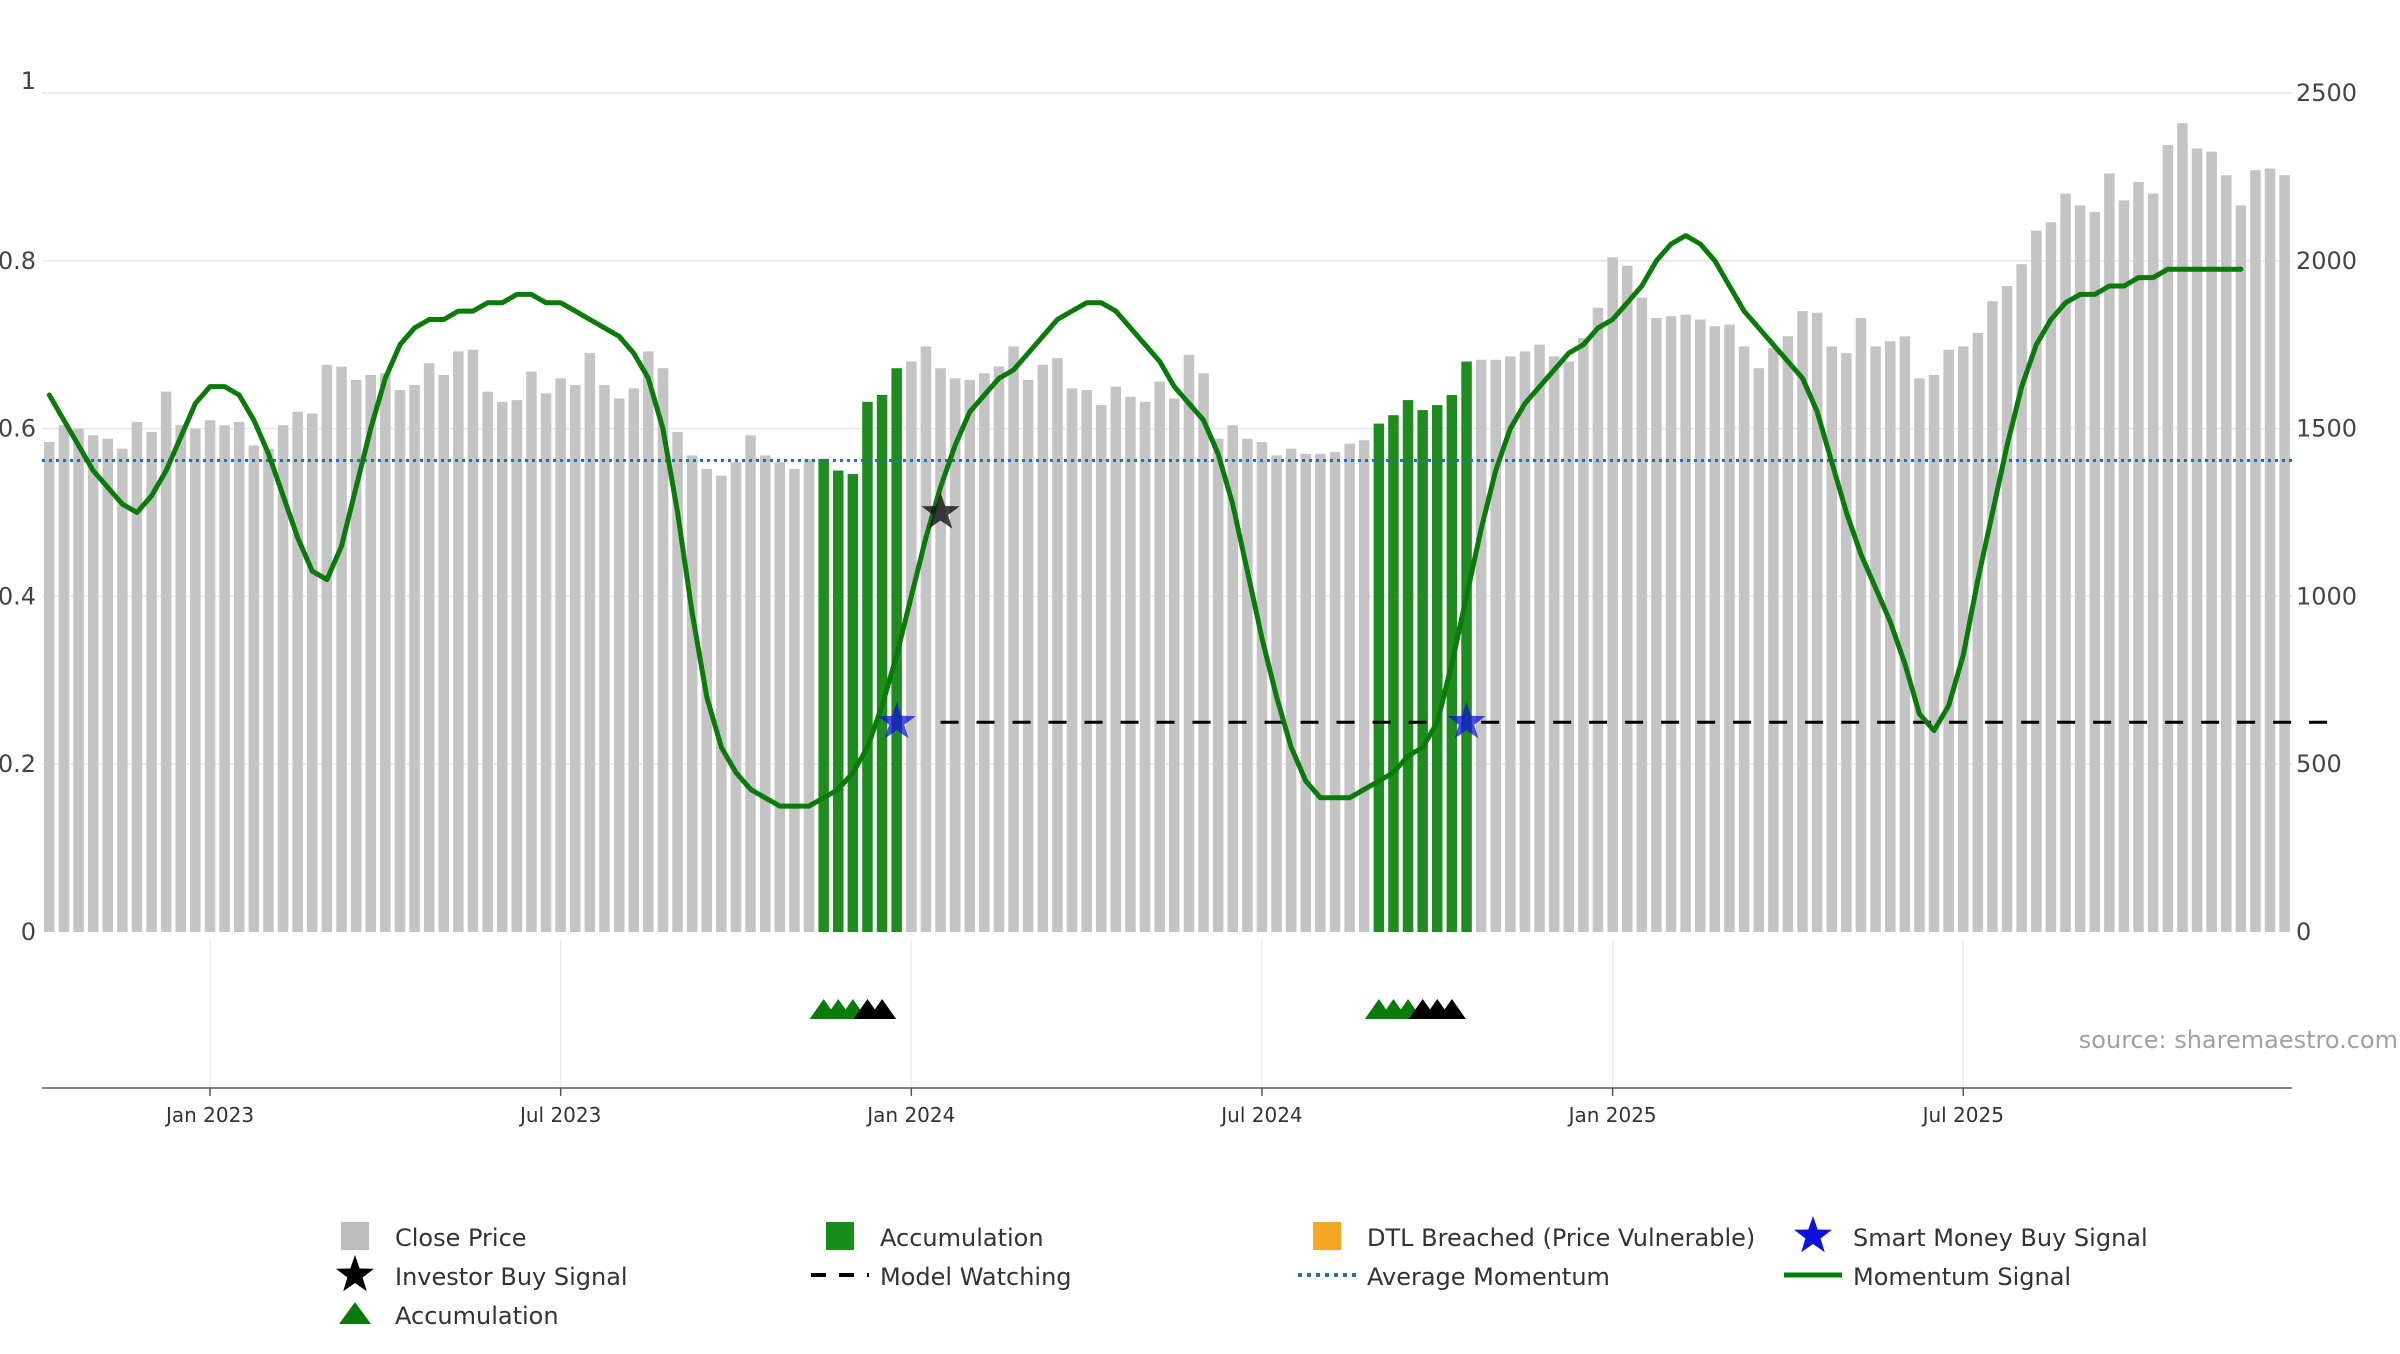  I want to click on investor-buy-signal, so click(940, 510).